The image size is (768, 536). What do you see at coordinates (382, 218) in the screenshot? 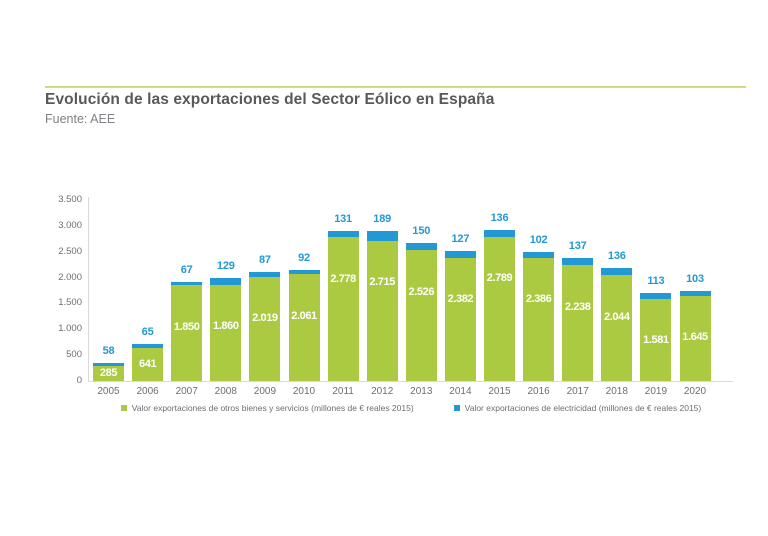
I see `bar-electricity-label: 189` at bounding box center [382, 218].